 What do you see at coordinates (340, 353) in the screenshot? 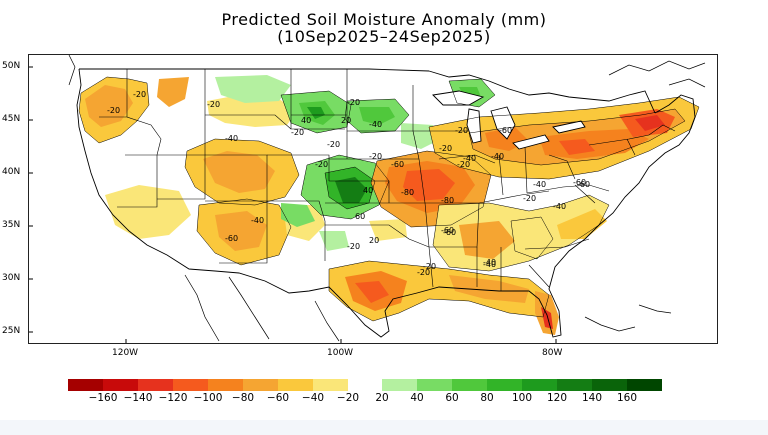
I see `lon-label-100w: 100W` at bounding box center [340, 353].